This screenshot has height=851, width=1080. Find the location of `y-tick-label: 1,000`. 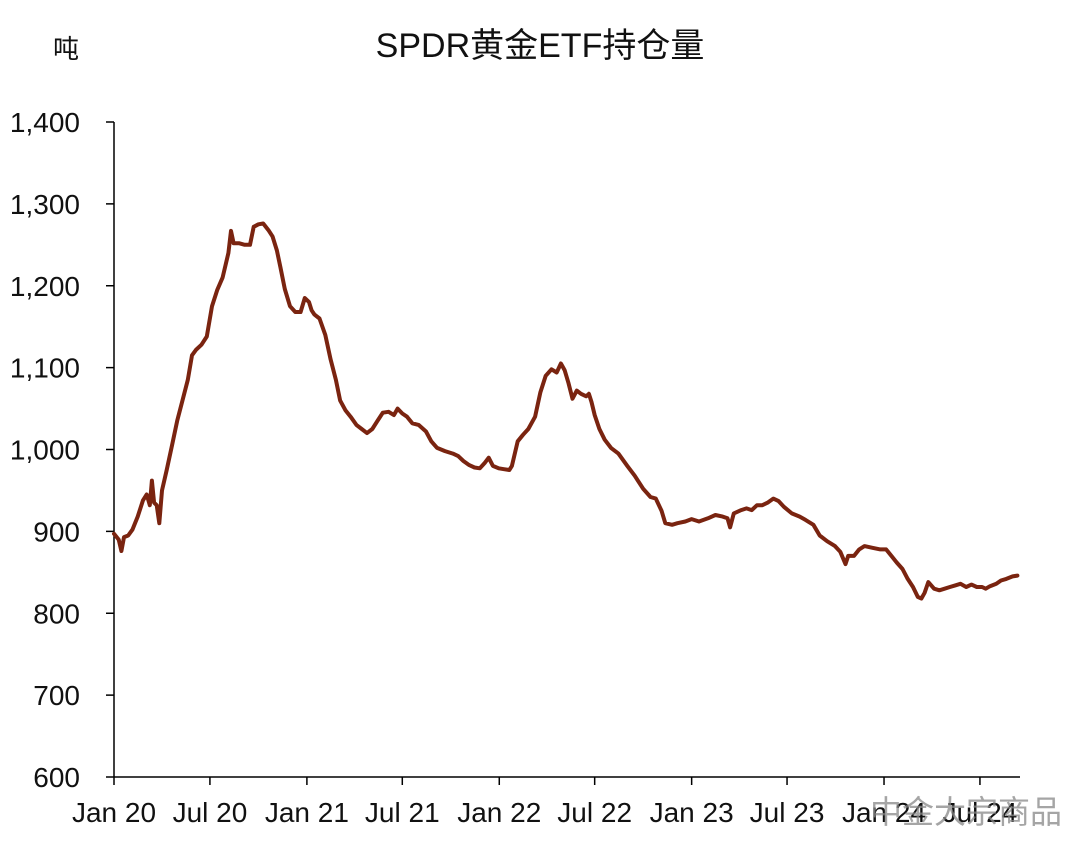

y-tick-label: 1,000 is located at coordinates (45, 450).